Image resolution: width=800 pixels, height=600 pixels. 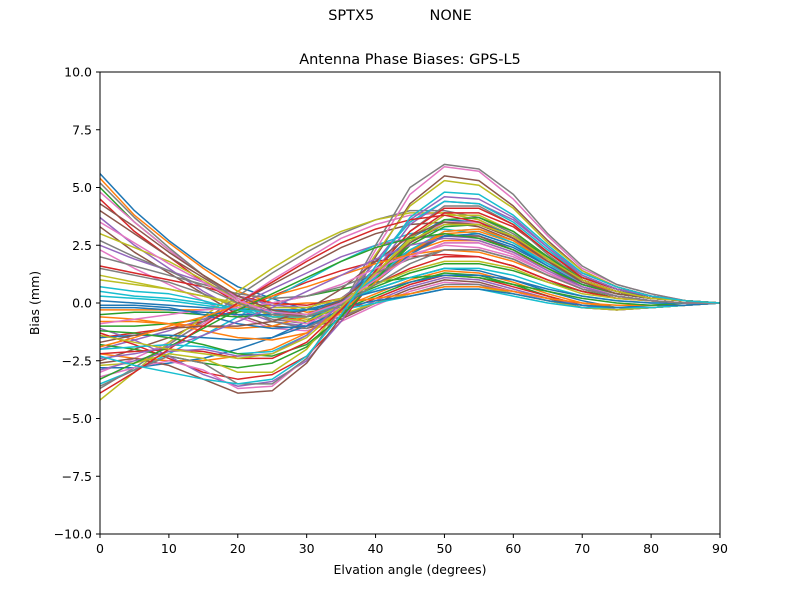 I want to click on y-axis: −10.0 −7.5 −5.0 −2.5 0.0 2.5 5.0 7.5 10.0, so click(x=77, y=303).